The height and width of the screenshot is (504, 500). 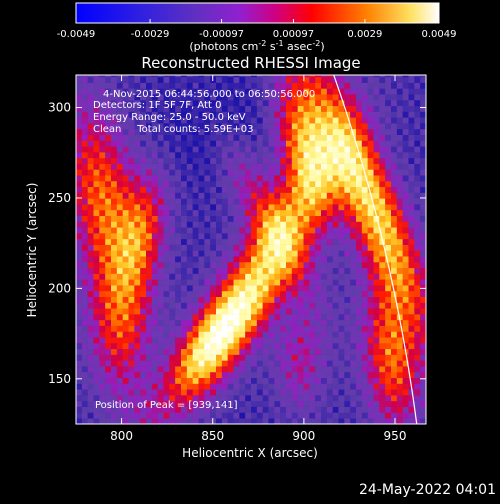 What do you see at coordinates (375, 249) in the screenshot?
I see `solar-limb` at bounding box center [375, 249].